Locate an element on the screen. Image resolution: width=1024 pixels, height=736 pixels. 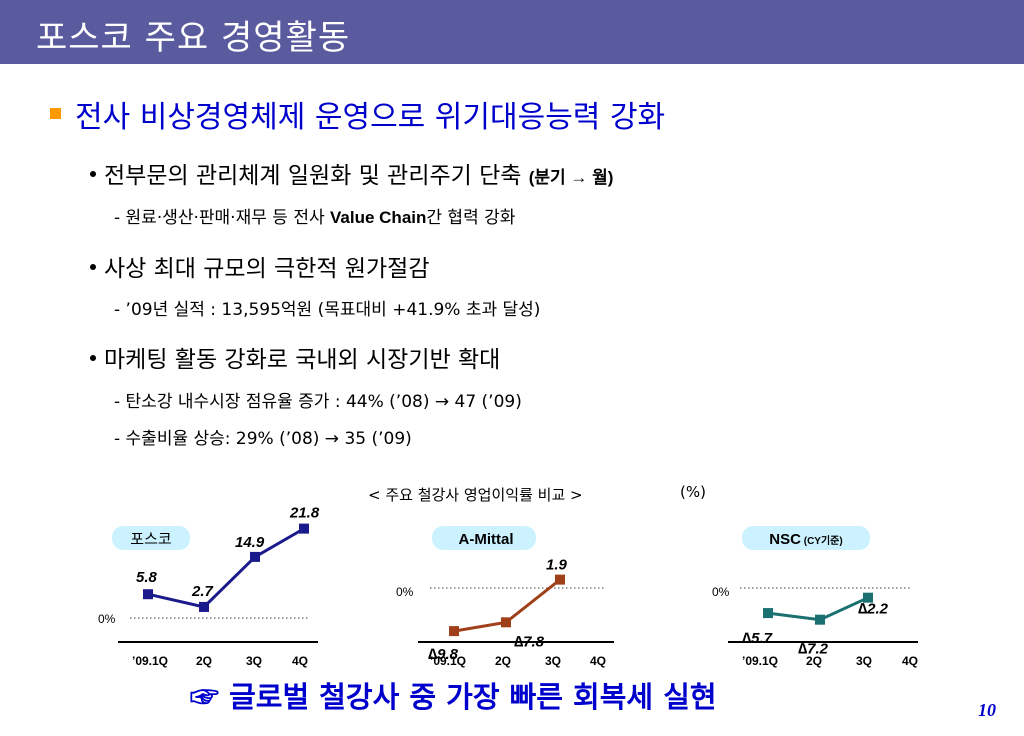
bullet-1: 전부문의 관리체계 일원화 및 관리주기 단축 (분기 → 월) is located at coordinates (351, 173).